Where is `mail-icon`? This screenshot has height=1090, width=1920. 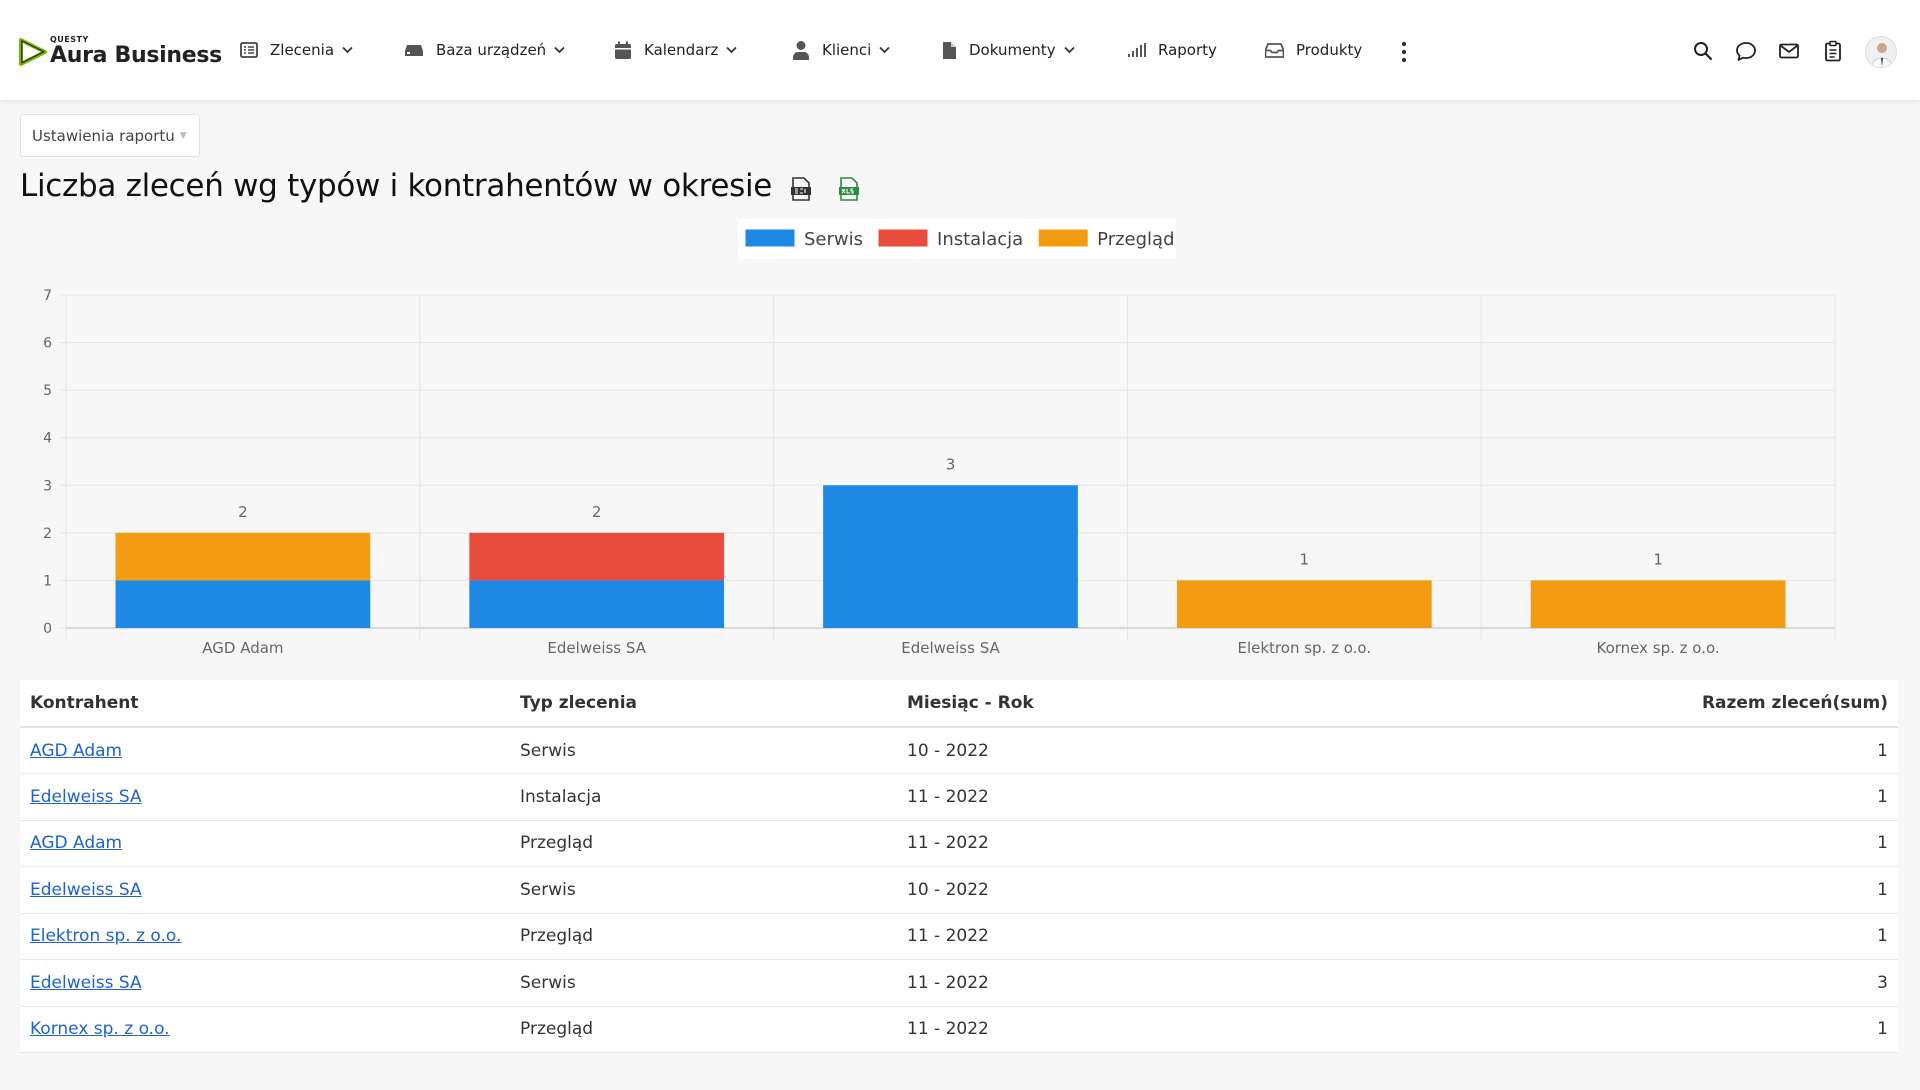
mail-icon is located at coordinates (1789, 51).